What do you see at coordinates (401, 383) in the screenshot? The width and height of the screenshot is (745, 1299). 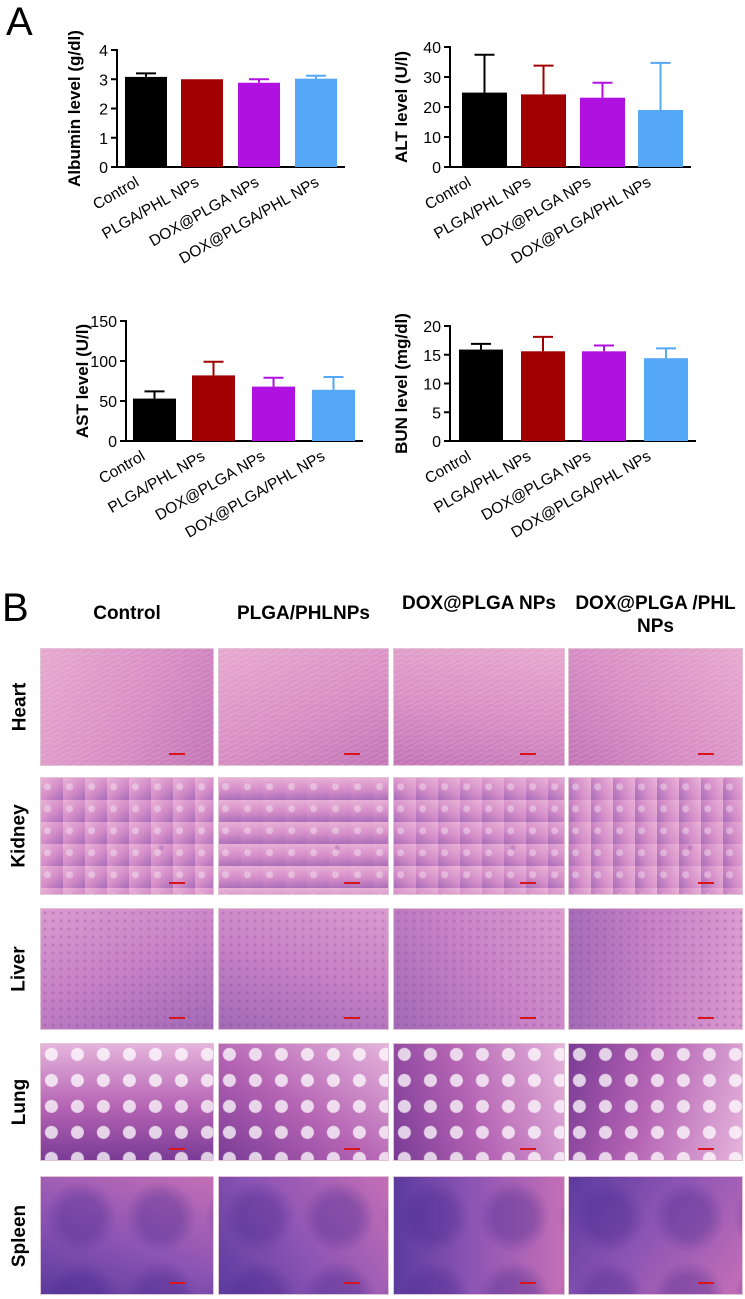 I see `y-axis-label: BUN level (mg/dl)` at bounding box center [401, 383].